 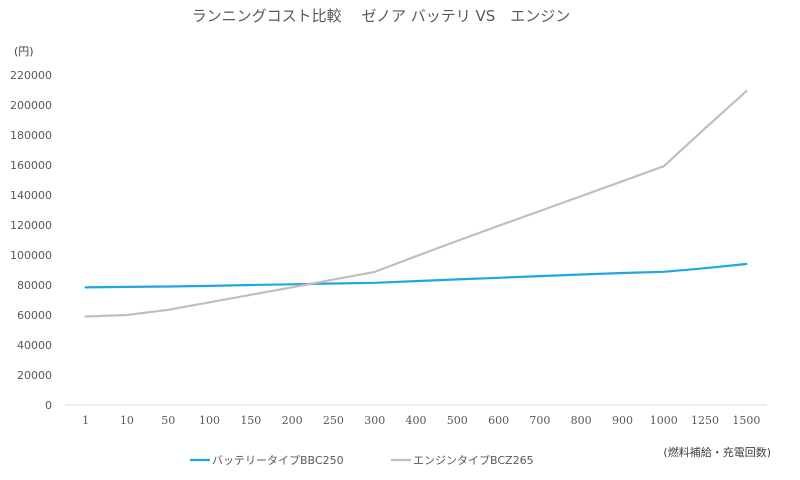 What do you see at coordinates (34, 315) in the screenshot?
I see `y-tick-label: 60000` at bounding box center [34, 315].